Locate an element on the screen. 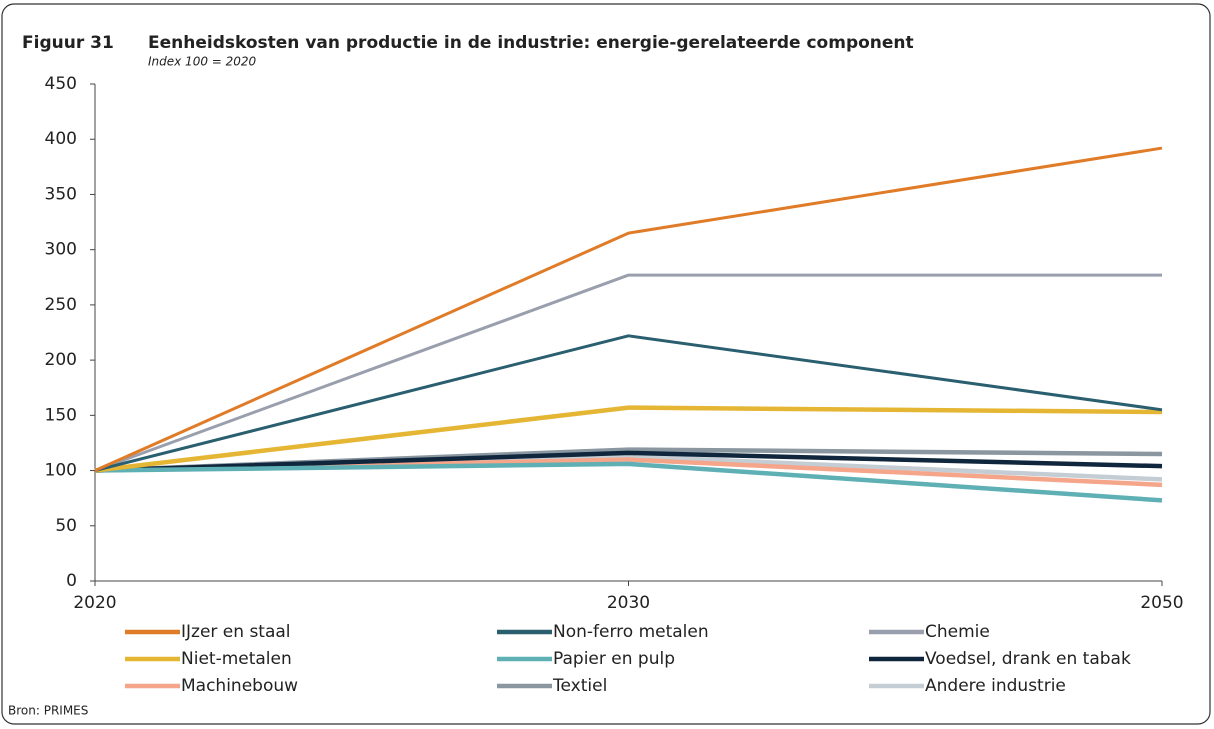 The height and width of the screenshot is (729, 1214). y-tick-label: 350 is located at coordinates (61, 194).